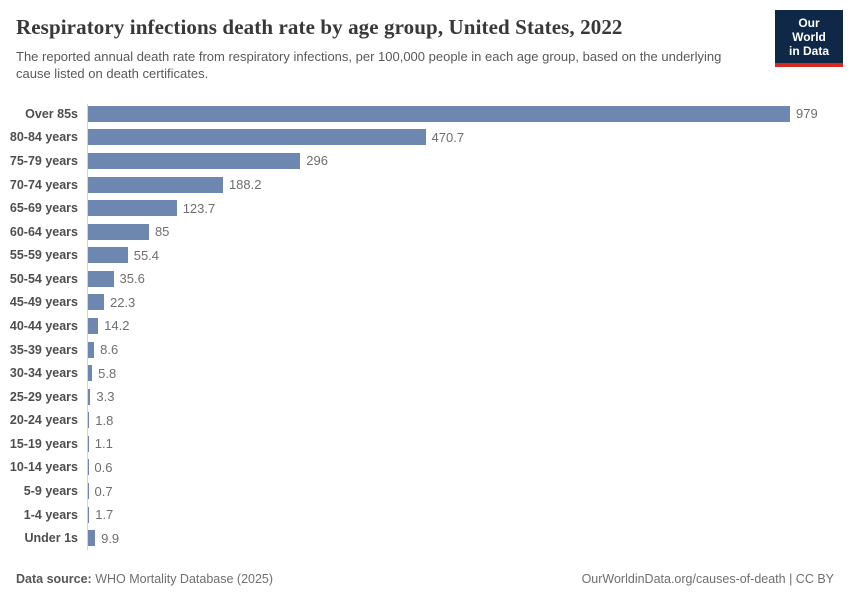  What do you see at coordinates (469, 420) in the screenshot?
I see `bar-track: 1.8` at bounding box center [469, 420].